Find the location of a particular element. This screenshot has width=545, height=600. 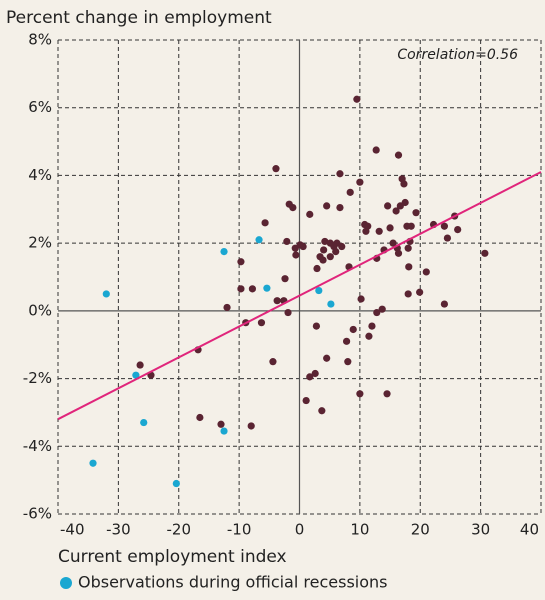

y-tick-label: 4% is located at coordinates (40, 175).